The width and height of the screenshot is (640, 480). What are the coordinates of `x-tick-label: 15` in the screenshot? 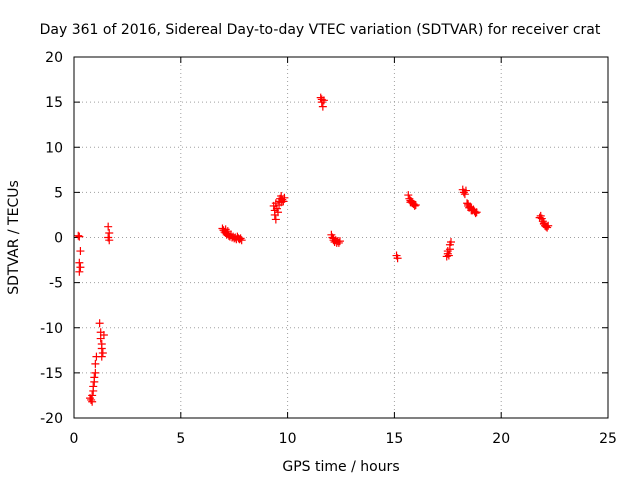 It's located at (394, 439).